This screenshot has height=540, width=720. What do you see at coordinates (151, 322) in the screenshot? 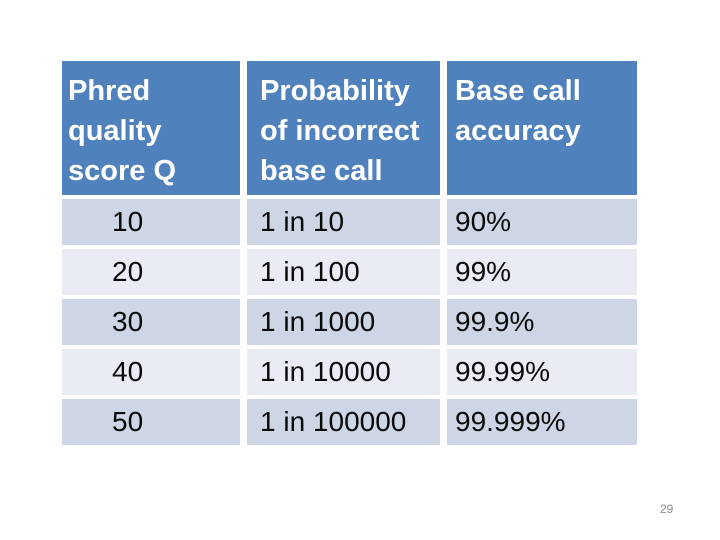
I see `table-cell-q-score: 30` at bounding box center [151, 322].